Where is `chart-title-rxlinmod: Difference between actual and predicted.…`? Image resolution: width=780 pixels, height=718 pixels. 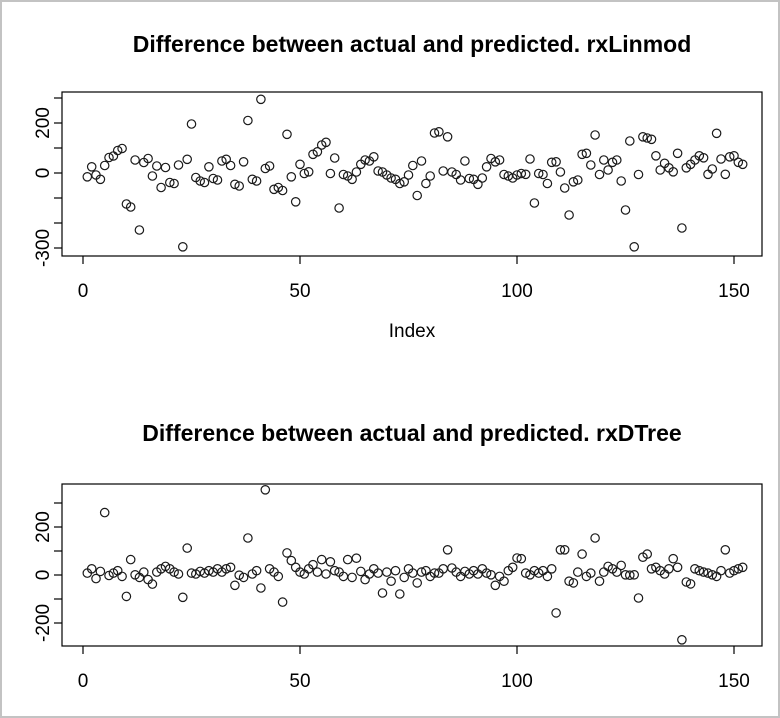 chart-title-rxlinmod: Difference between actual and predicted.… is located at coordinates (412, 44).